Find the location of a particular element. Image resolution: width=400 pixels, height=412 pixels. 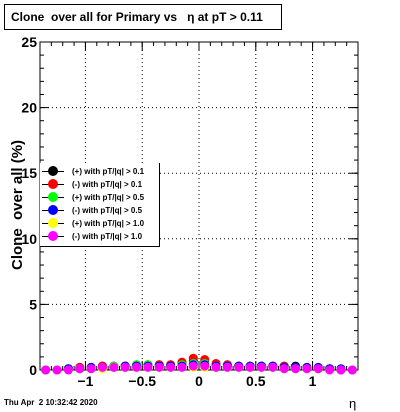

timestamp-footer: Thu Apr 2 10:32:42 2020 is located at coordinates (51, 402).